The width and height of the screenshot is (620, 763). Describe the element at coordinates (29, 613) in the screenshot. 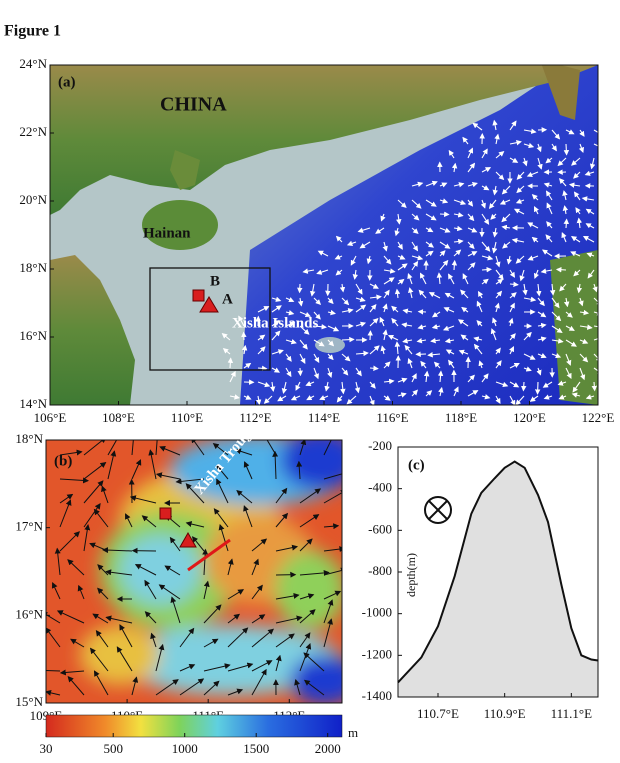

I see `y-tick-label: 16°N` at that location.